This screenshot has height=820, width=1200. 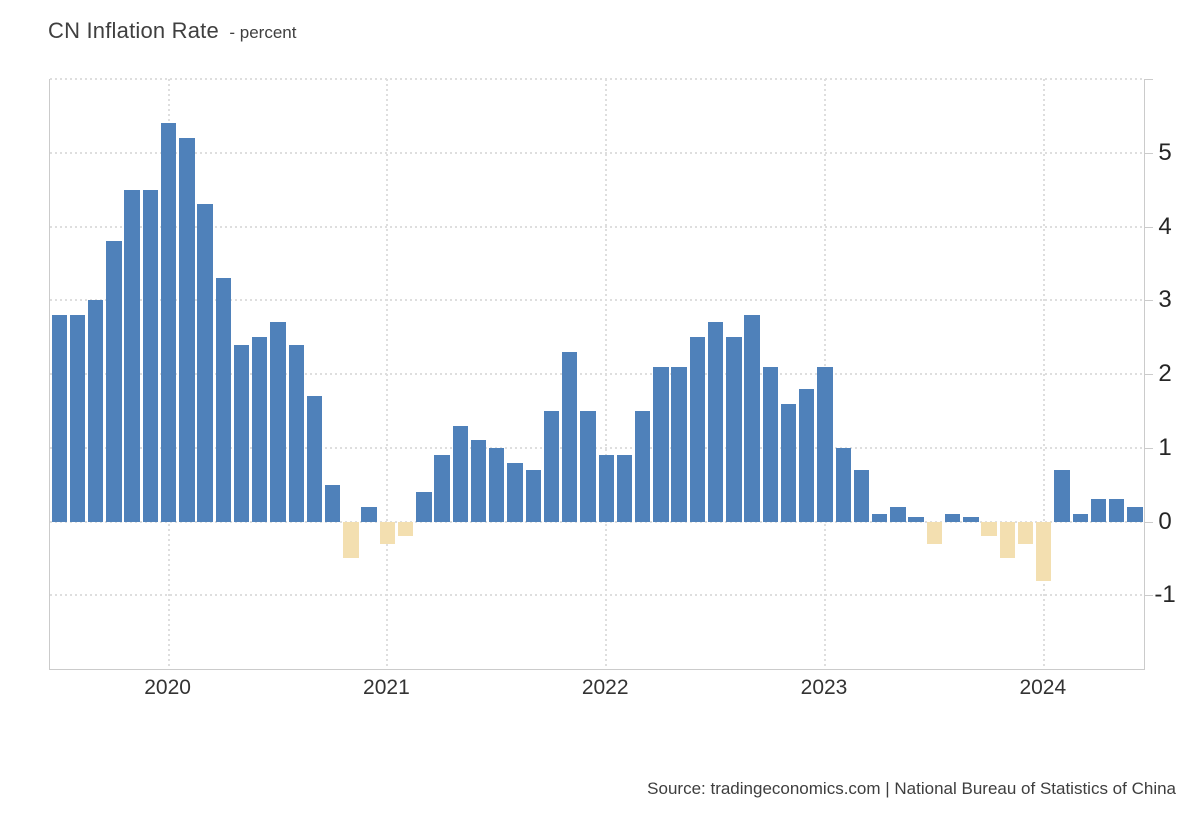 I want to click on x-axis-label-2021: 2021, so click(x=386, y=687).